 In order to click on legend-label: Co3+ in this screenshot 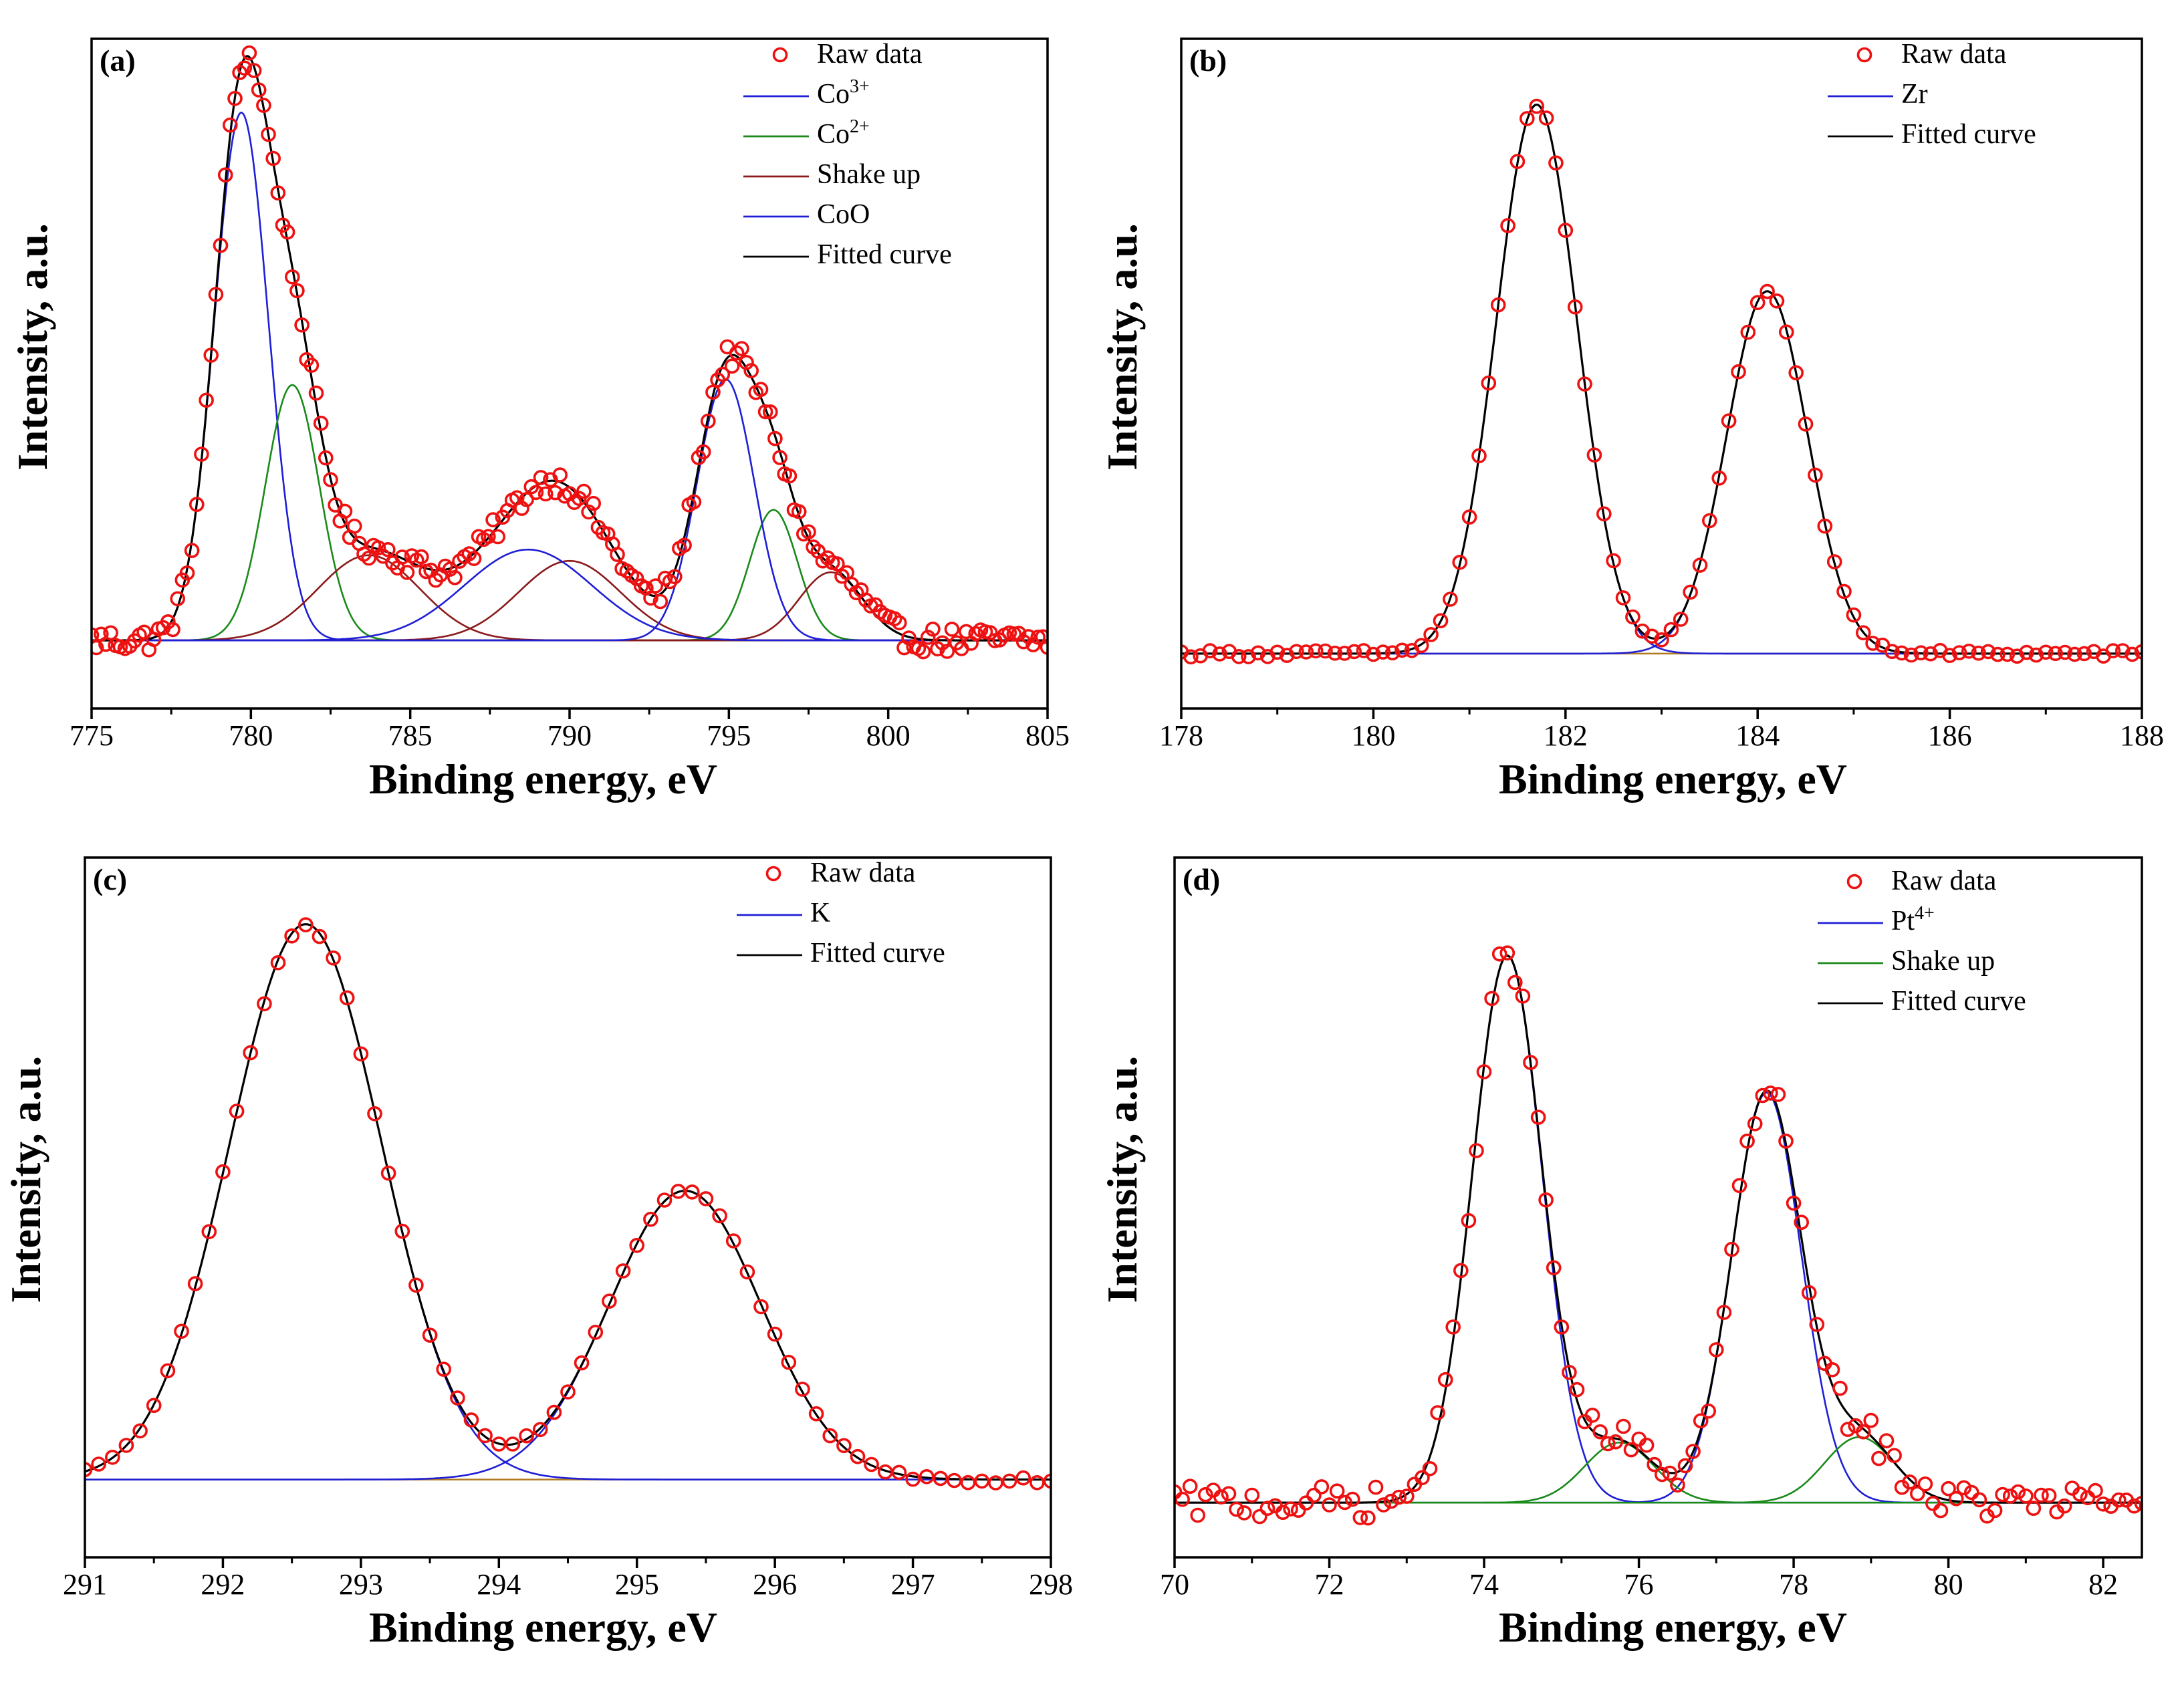, I will do `click(843, 93)`.